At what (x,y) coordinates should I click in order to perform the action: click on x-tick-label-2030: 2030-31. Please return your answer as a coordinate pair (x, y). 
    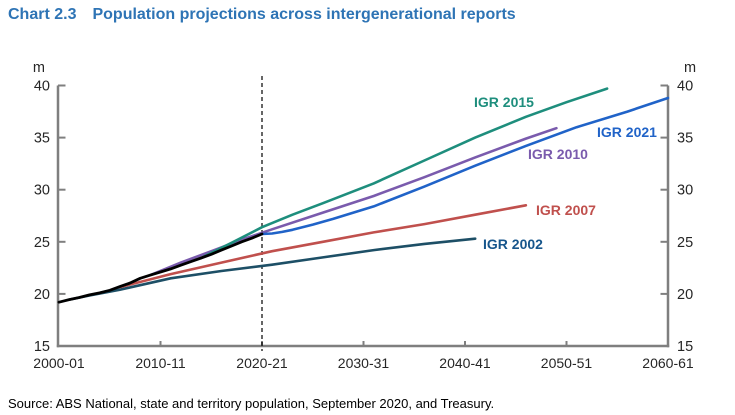
    Looking at the image, I should click on (364, 363).